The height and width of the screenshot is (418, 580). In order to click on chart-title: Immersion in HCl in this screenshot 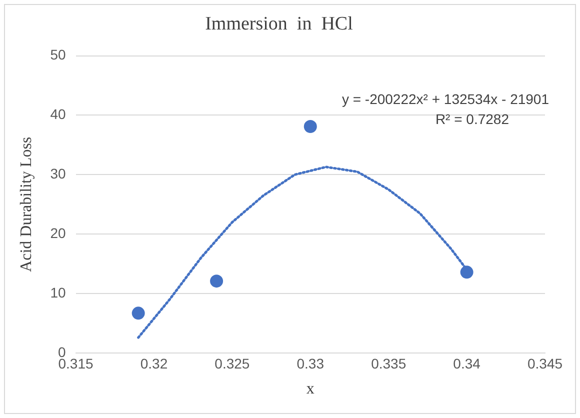, I will do `click(279, 23)`.